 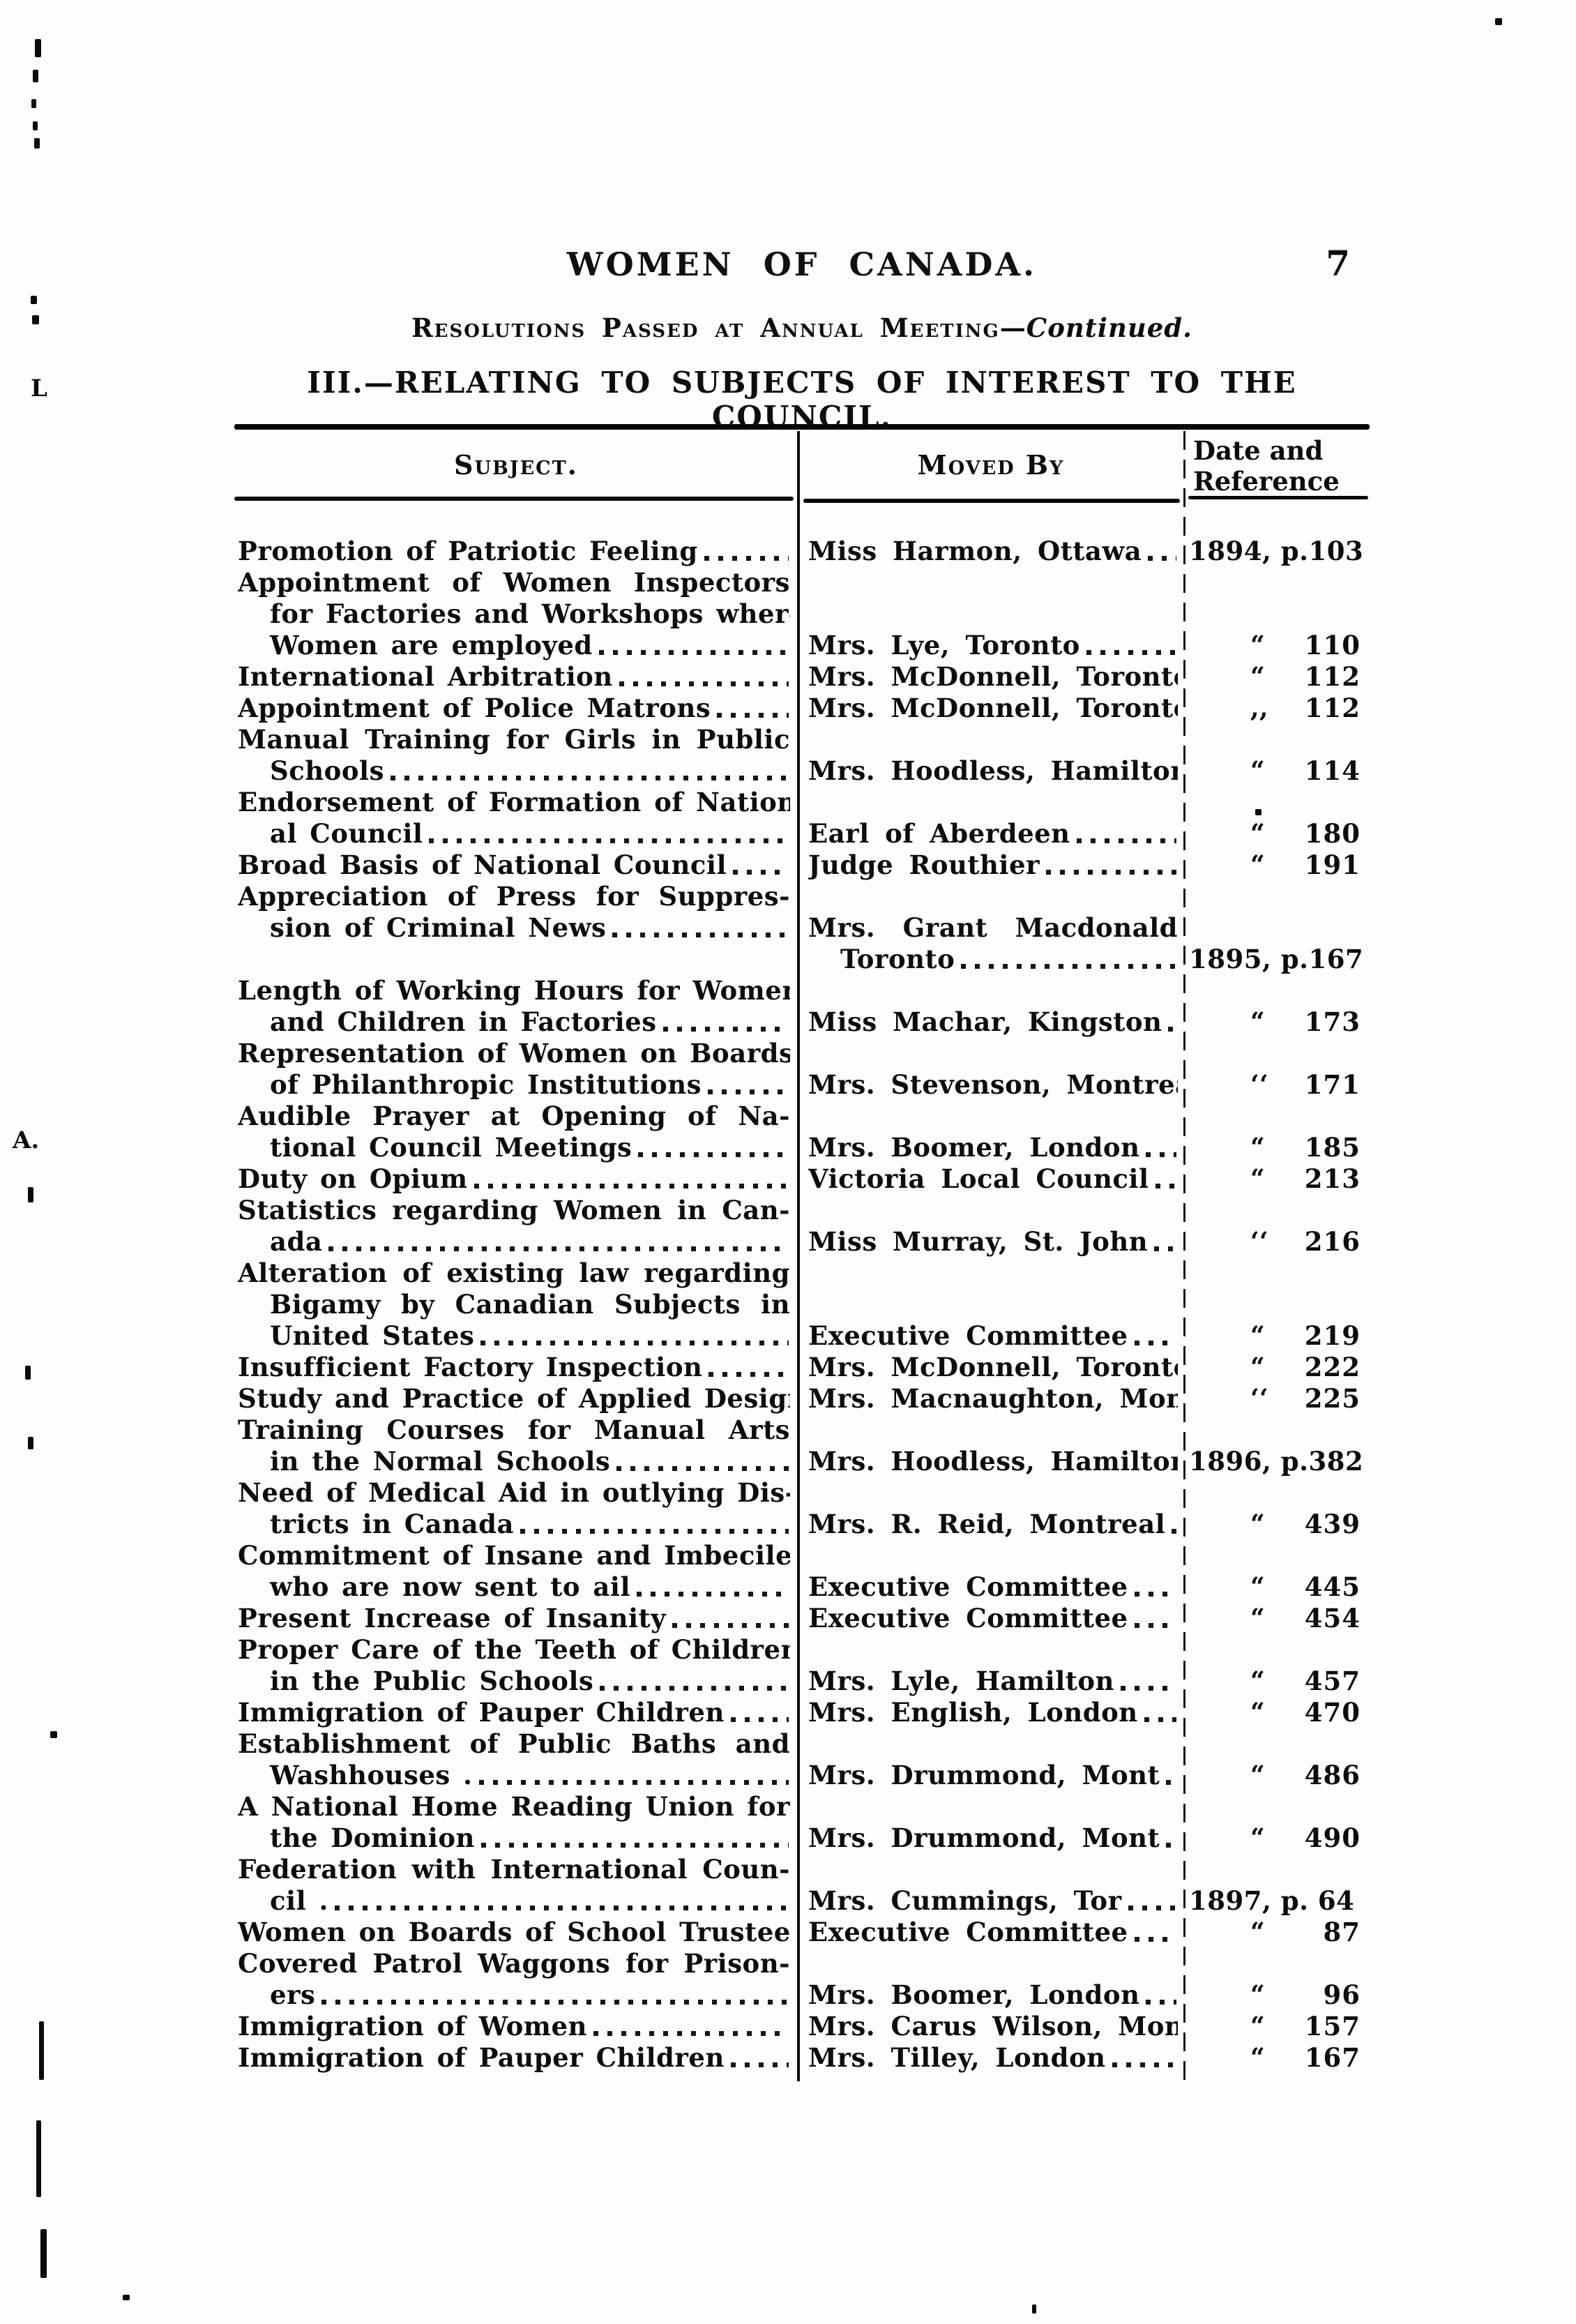 I want to click on subject-line: in the Normal Schools, so click(x=514, y=1461).